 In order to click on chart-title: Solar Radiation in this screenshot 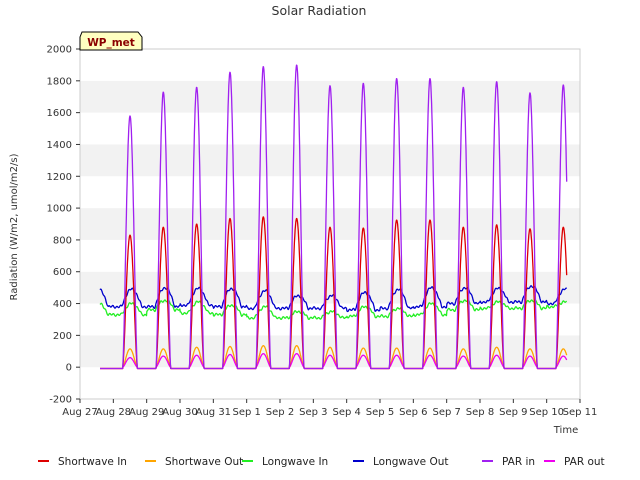, I will do `click(319, 10)`.